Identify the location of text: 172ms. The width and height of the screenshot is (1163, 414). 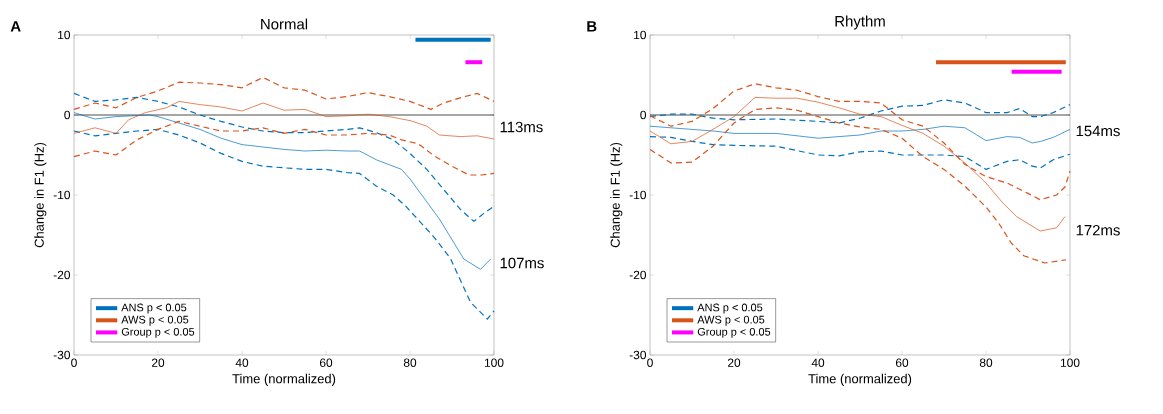
(1098, 230).